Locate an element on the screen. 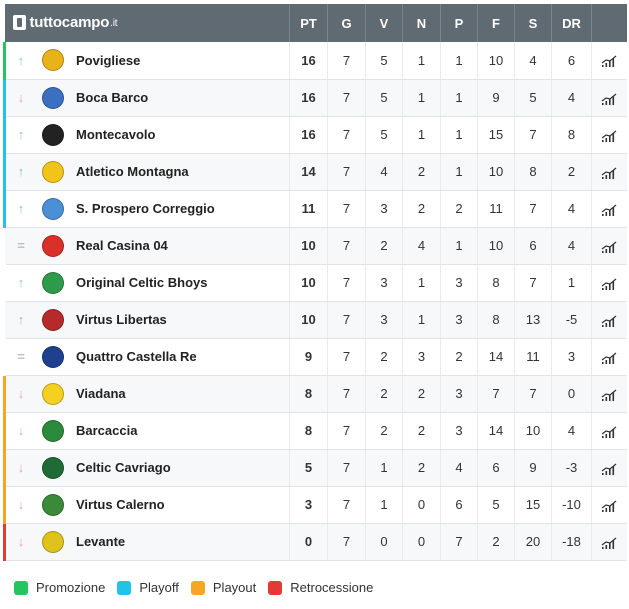  table-row: ↑ Montecavolo 16 7 5 1 1 15 7 8 is located at coordinates (315, 135).